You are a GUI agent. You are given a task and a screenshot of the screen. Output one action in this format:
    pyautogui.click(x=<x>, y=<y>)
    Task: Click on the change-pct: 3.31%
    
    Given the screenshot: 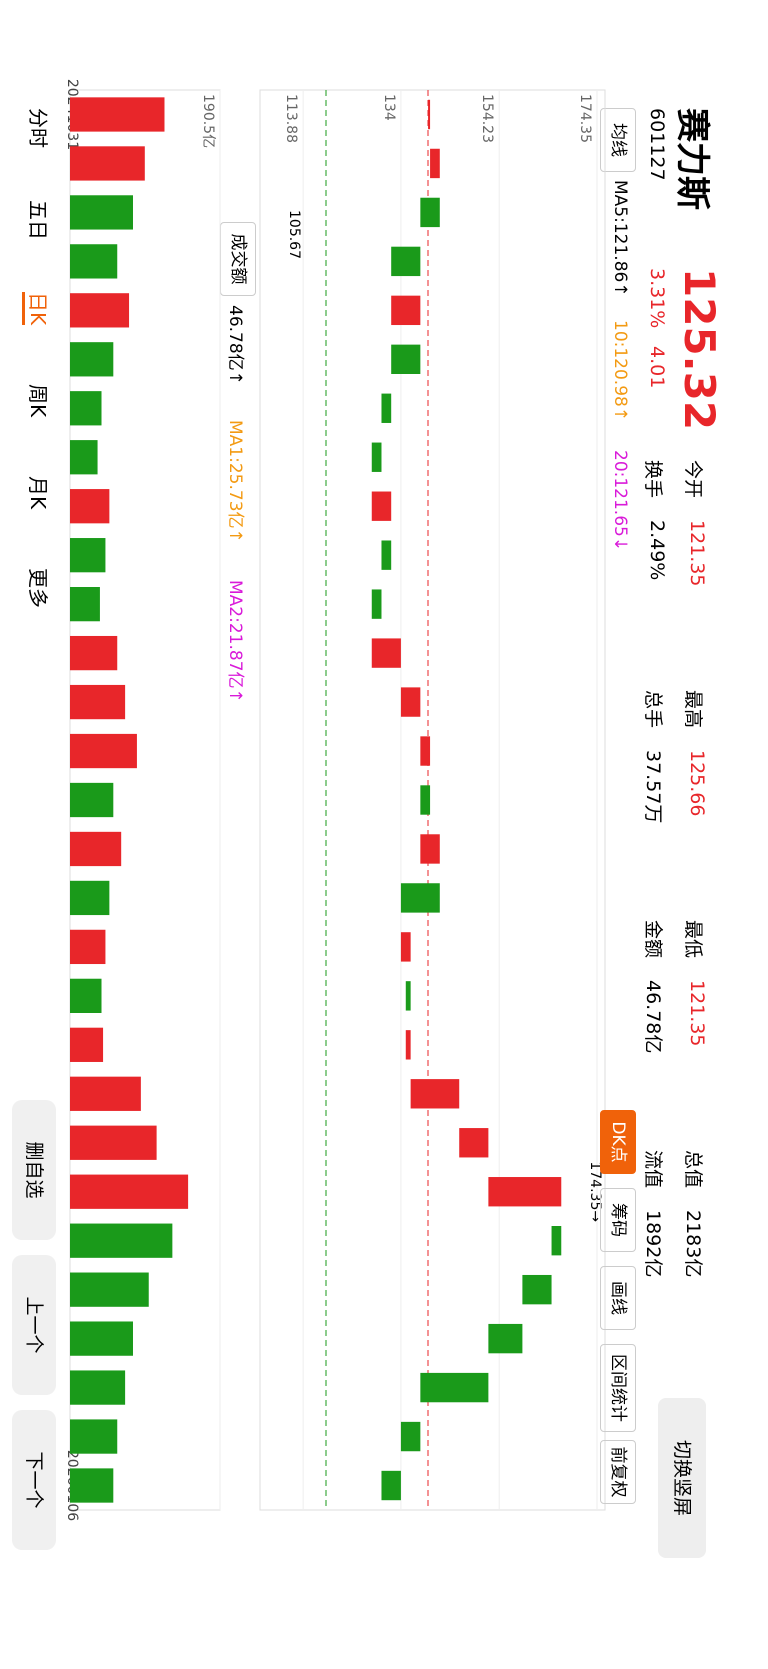 What is the action you would take?
    pyautogui.click(x=657, y=298)
    